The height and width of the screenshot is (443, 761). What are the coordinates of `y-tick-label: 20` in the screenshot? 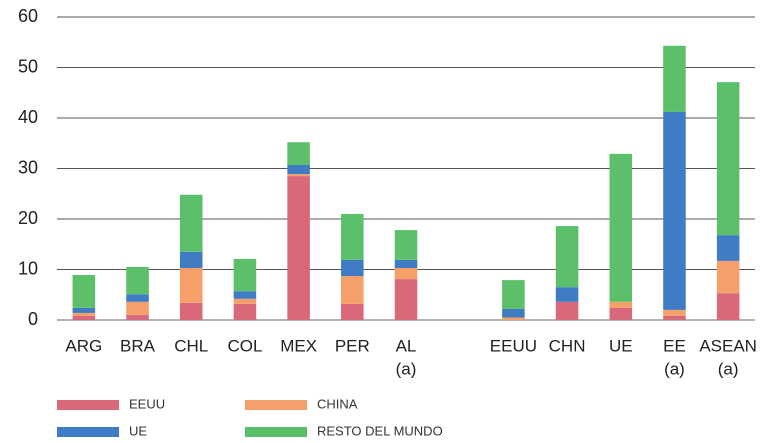 It's located at (28, 218).